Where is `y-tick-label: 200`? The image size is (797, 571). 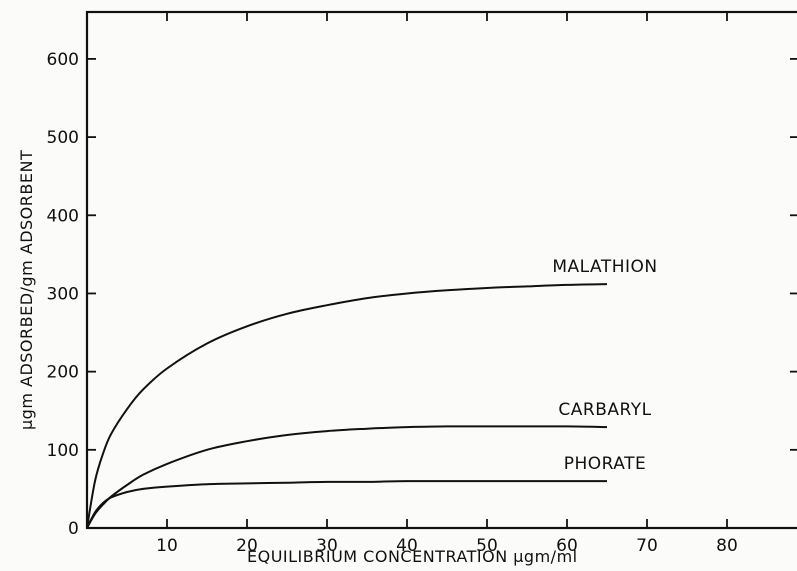
y-tick-label: 200 is located at coordinates (63, 373).